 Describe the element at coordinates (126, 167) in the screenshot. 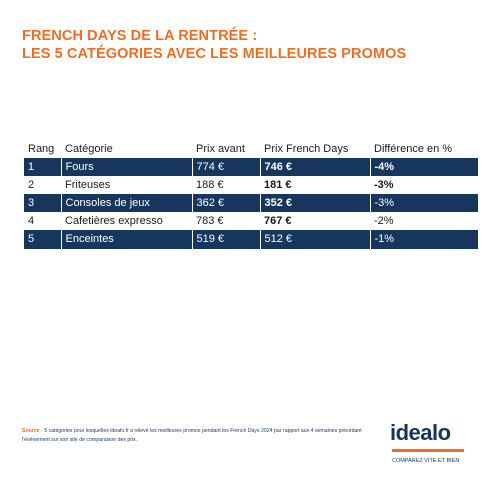

I see `cell: Fours` at that location.